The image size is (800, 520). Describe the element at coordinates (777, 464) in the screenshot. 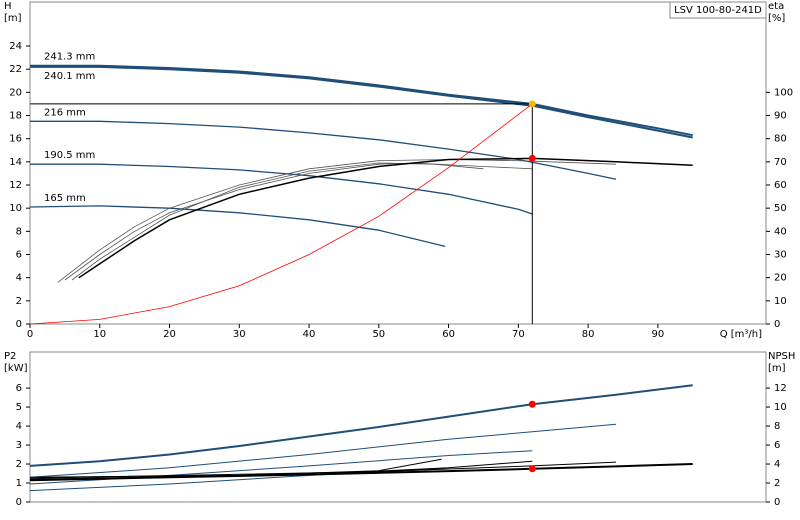

I see `y2-tick-label: 4` at that location.